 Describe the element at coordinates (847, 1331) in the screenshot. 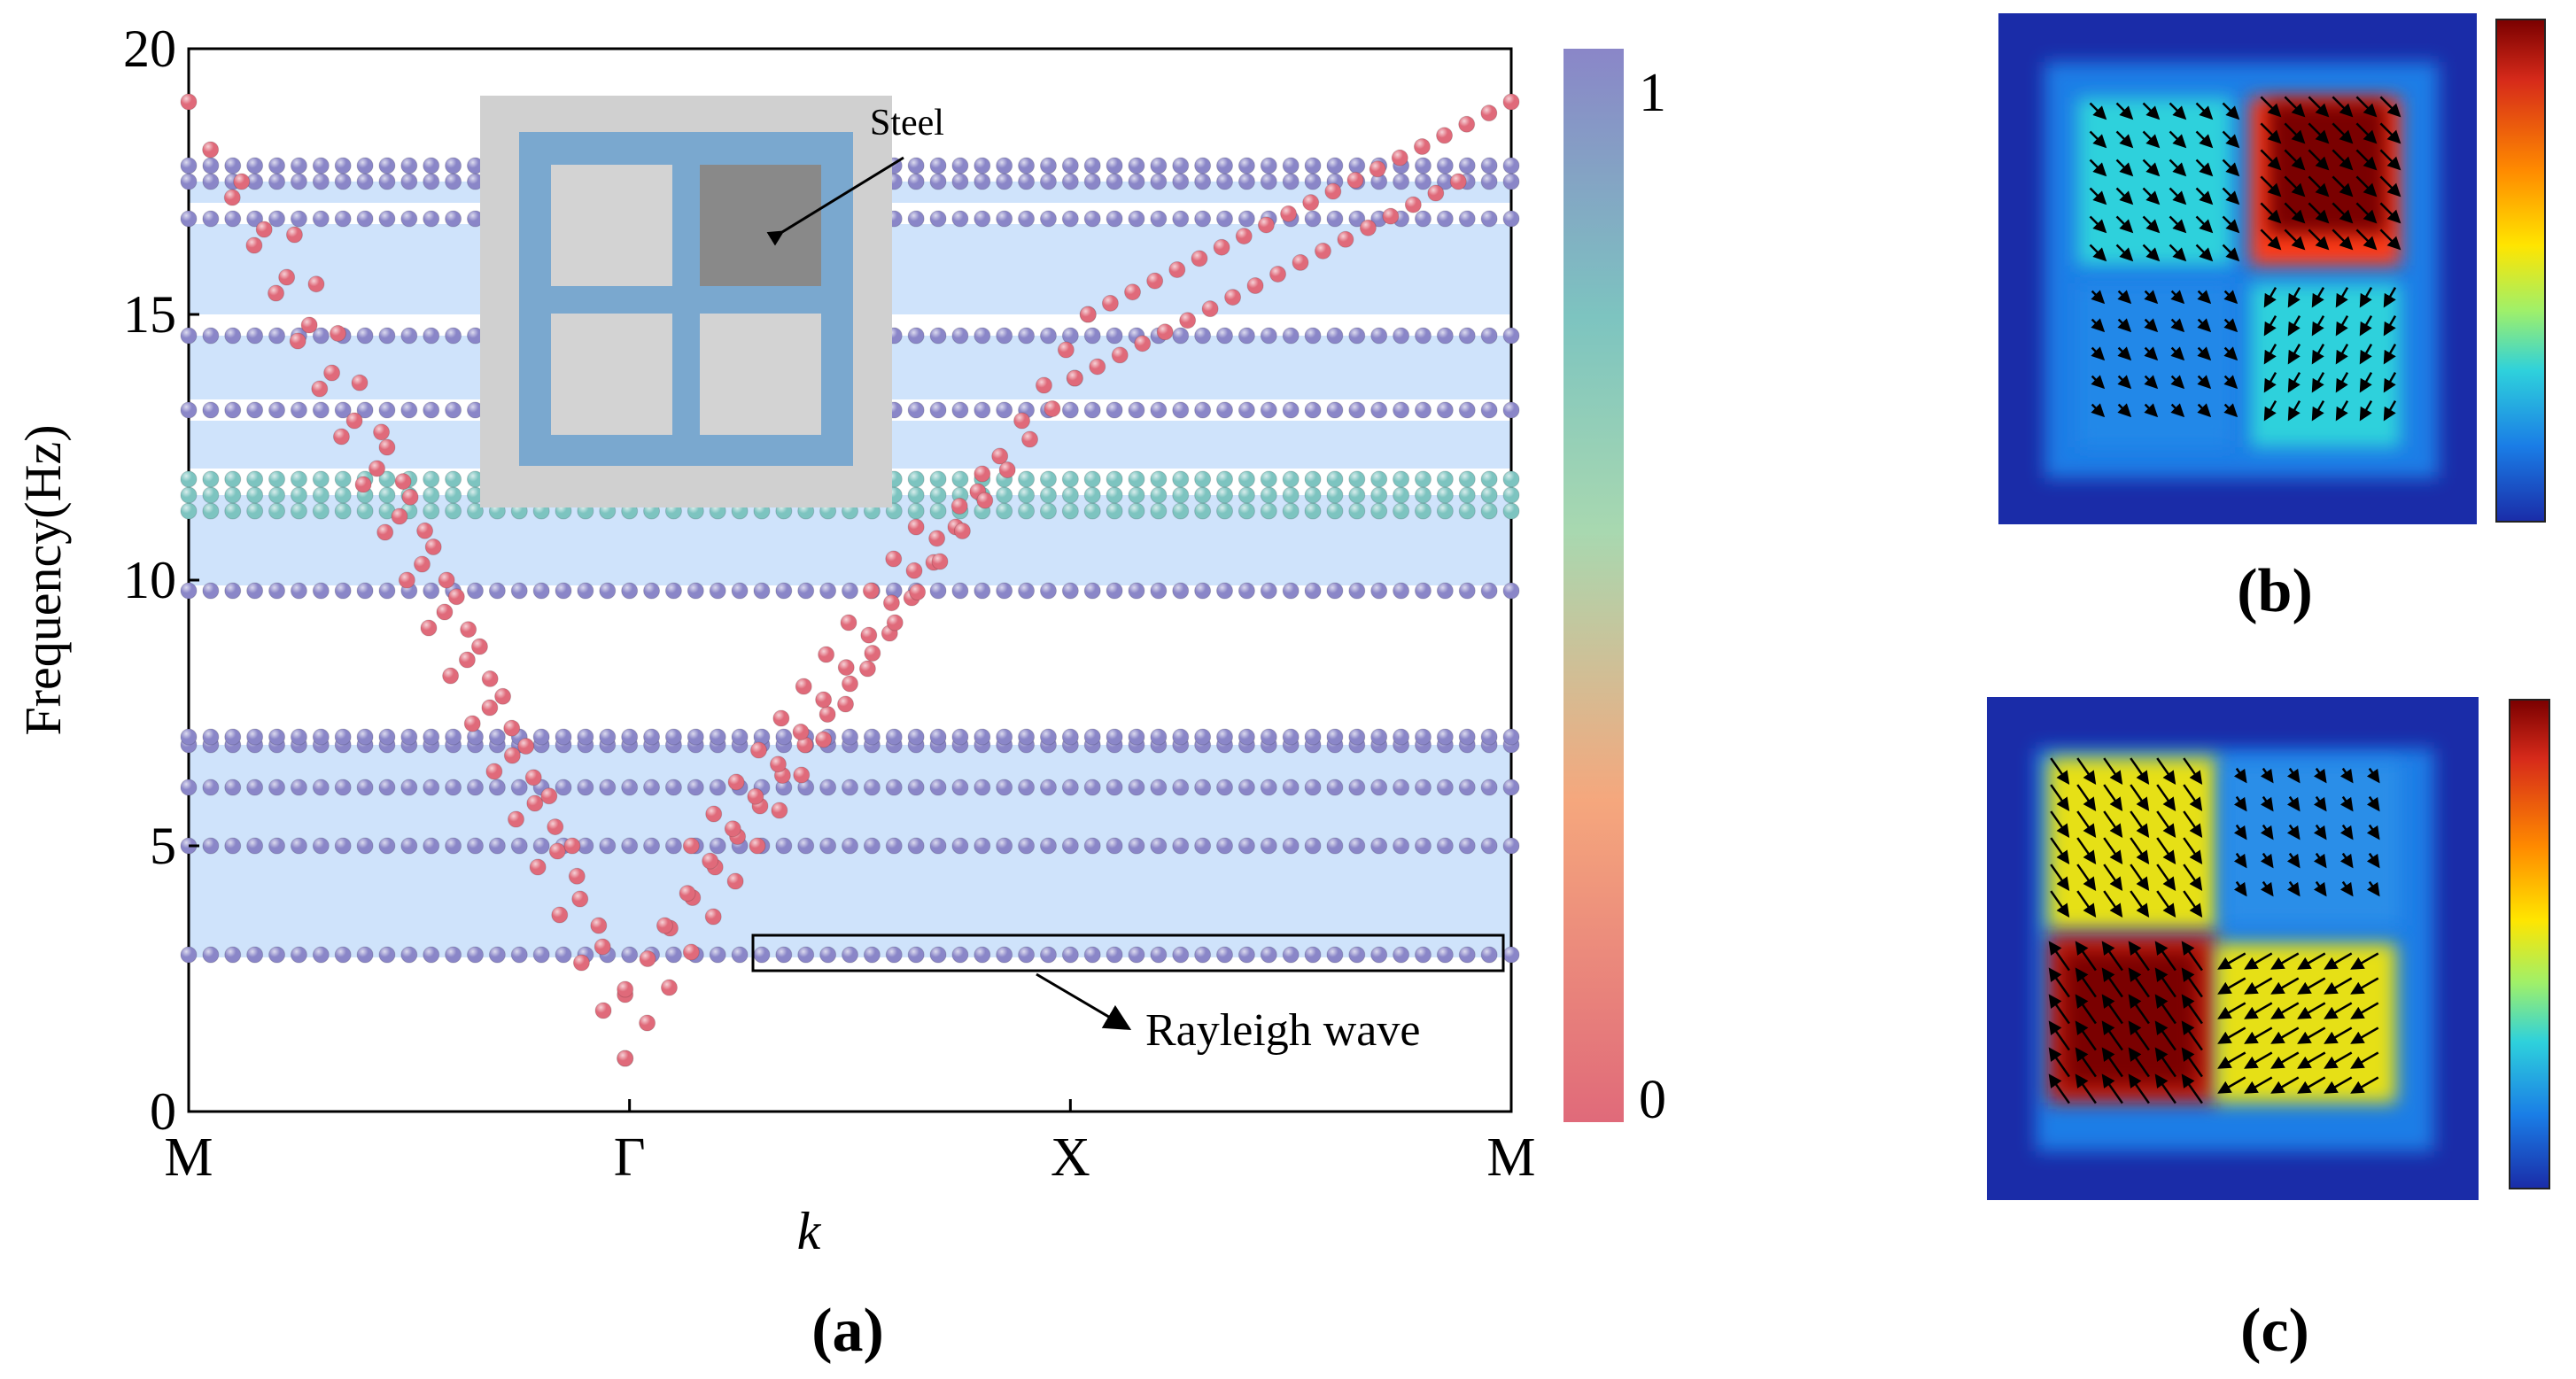

I see `panel-label-a: (a)` at that location.